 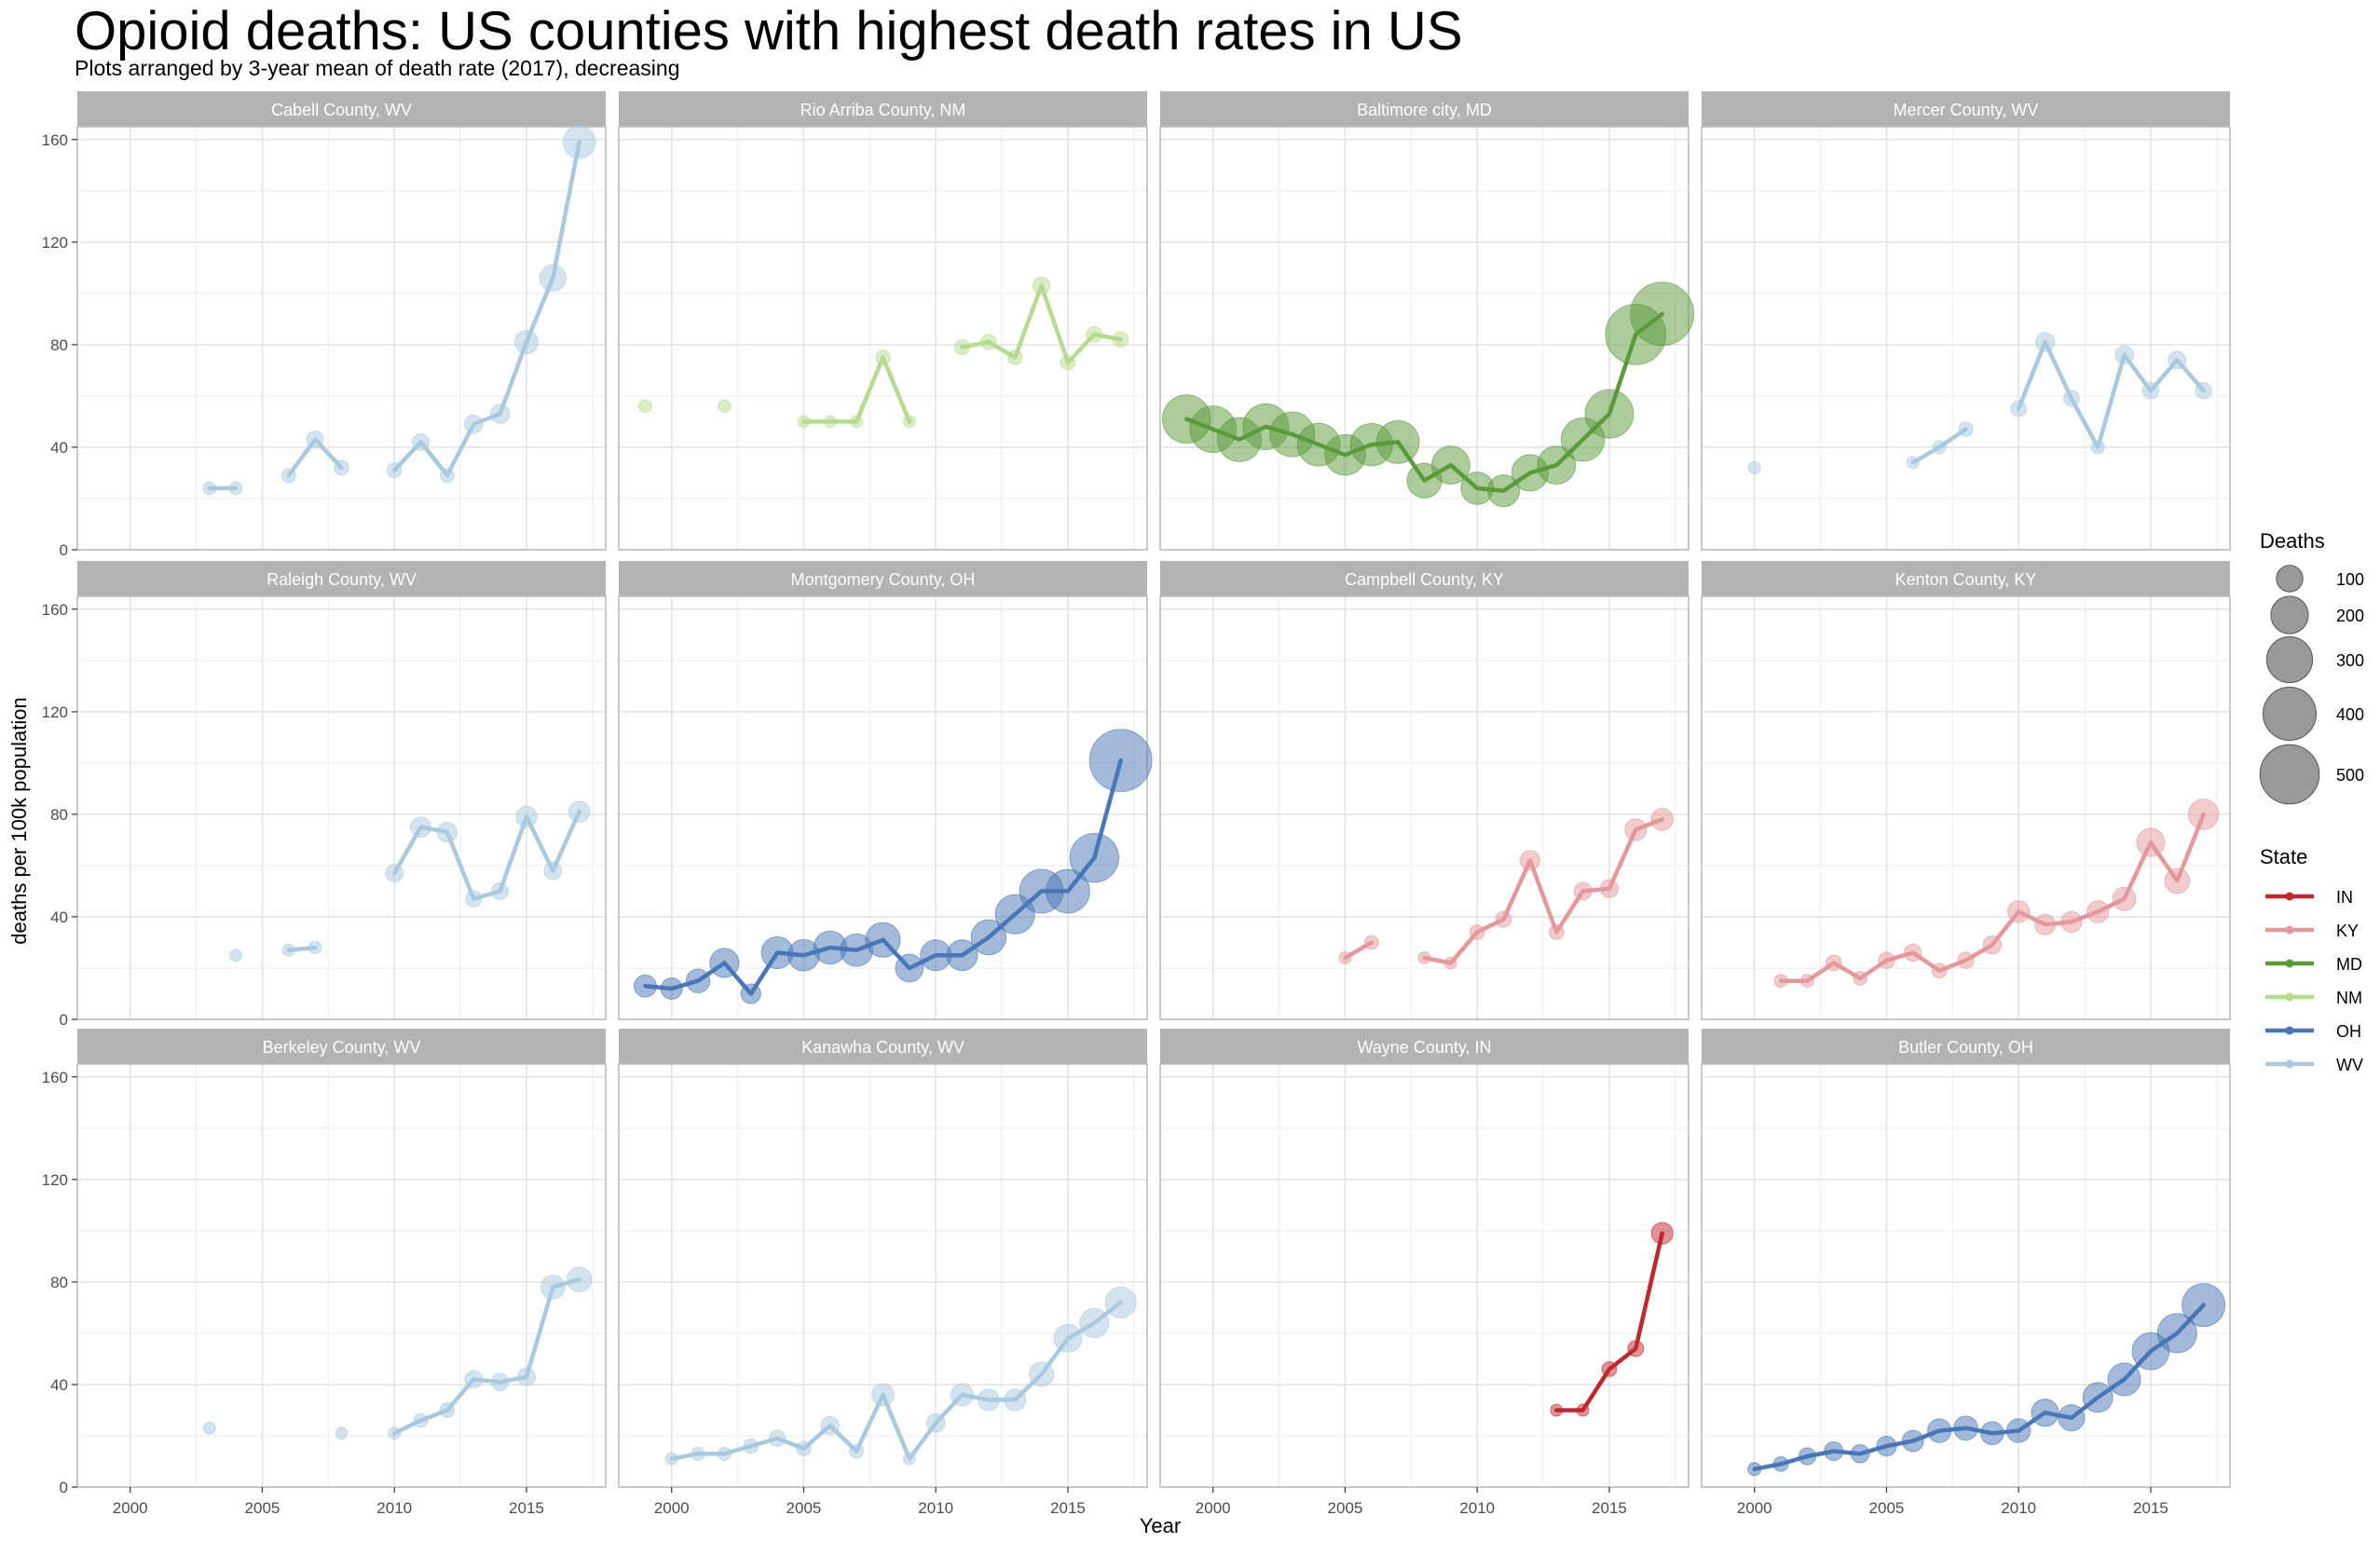 What do you see at coordinates (55, 140) in the screenshot?
I see `y-tick-label: 160` at bounding box center [55, 140].